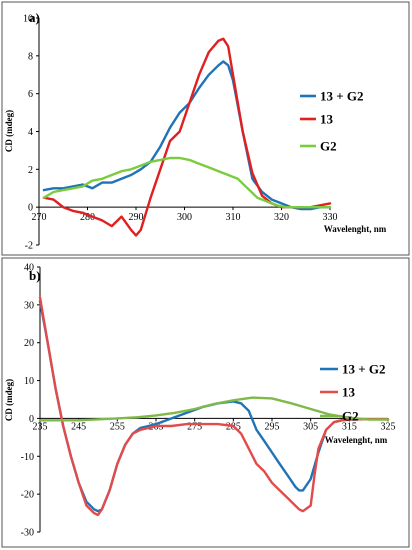 This screenshot has width=412, height=550. I want to click on x-tick-label: 310, so click(233, 217).